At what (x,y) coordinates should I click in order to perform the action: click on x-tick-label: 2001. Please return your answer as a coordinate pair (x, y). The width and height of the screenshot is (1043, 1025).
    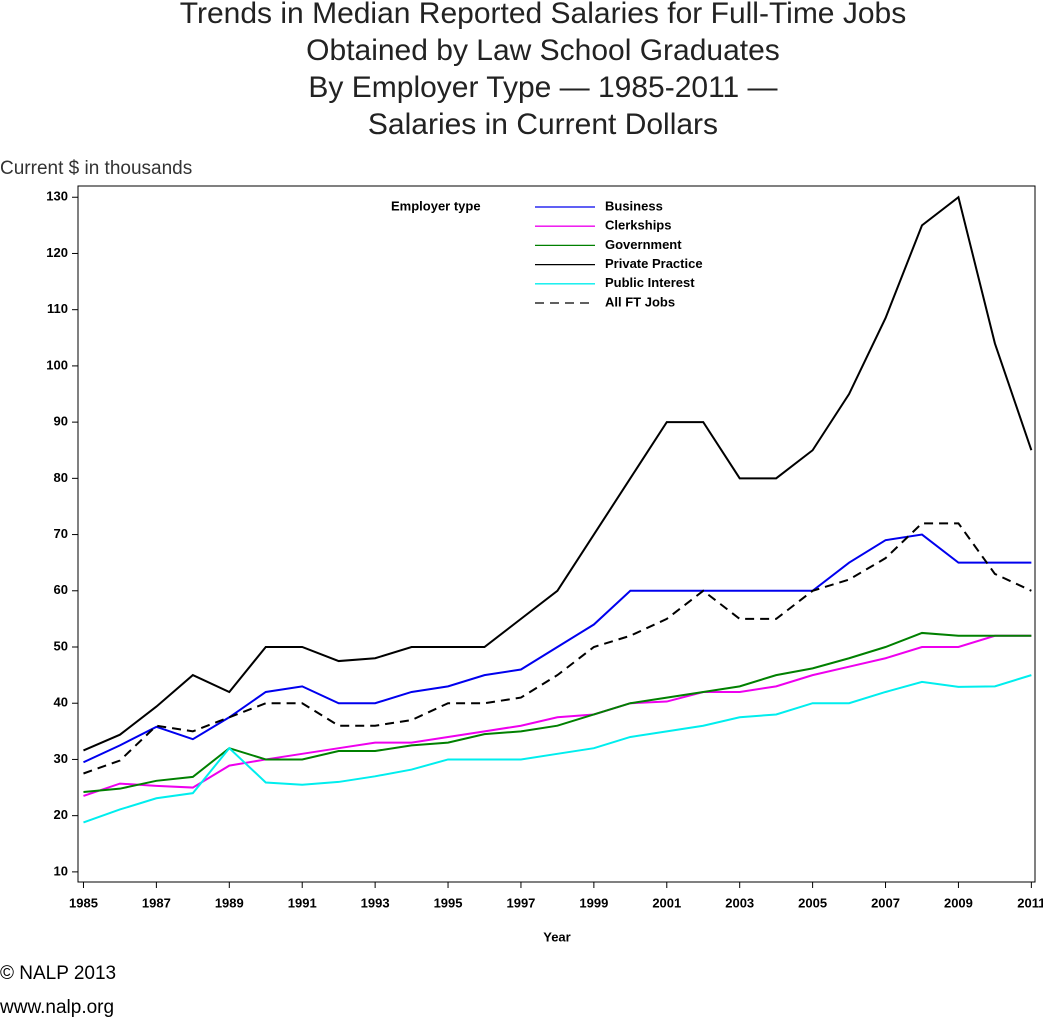
    Looking at the image, I should click on (666, 902).